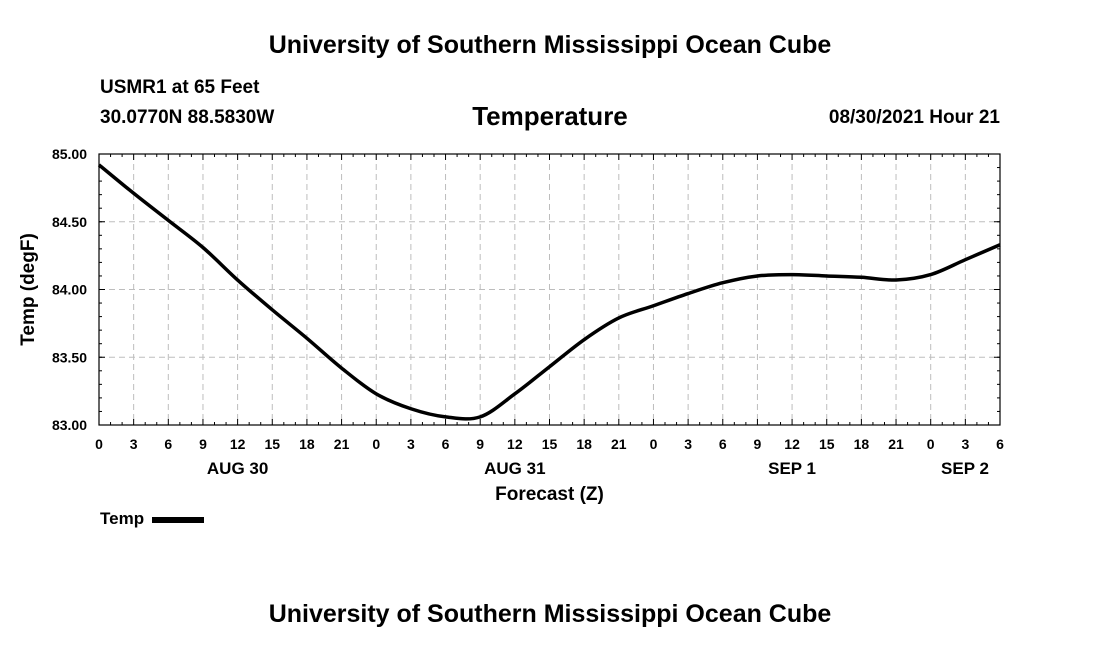 This screenshot has width=1100, height=650. Describe the element at coordinates (178, 520) in the screenshot. I see `legend-swatch` at that location.